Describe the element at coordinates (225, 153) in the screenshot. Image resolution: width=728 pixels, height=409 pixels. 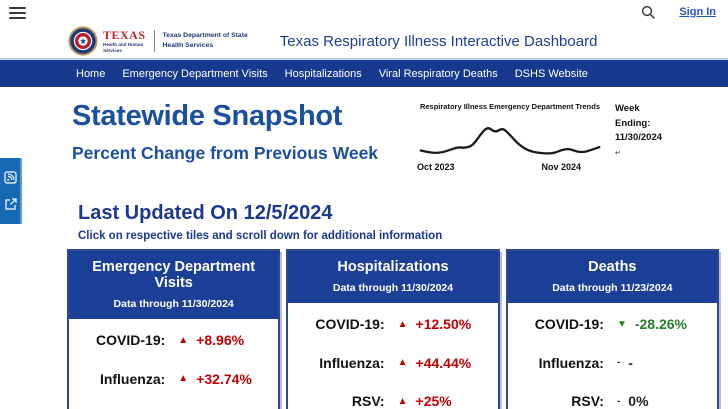
I see `hero-subtitle: Percent Change from Previous Week` at that location.